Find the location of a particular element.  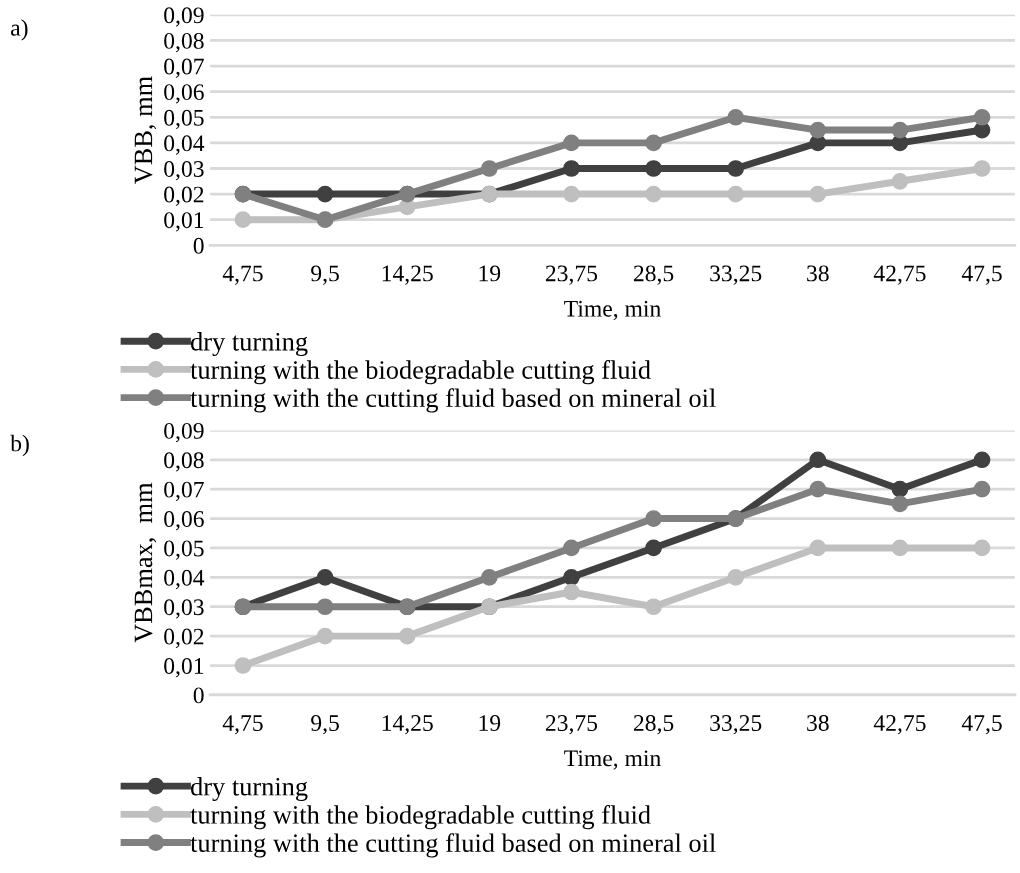

text: b) is located at coordinates (19, 445).